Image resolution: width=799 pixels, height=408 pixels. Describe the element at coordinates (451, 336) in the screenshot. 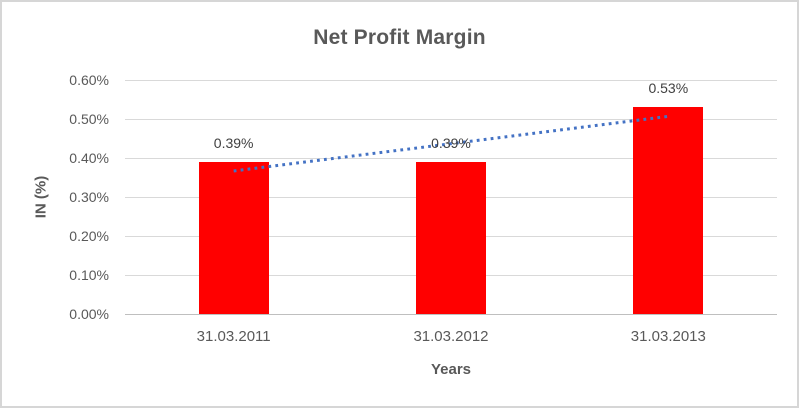

I see `x-category-label: 31.03.2012` at that location.